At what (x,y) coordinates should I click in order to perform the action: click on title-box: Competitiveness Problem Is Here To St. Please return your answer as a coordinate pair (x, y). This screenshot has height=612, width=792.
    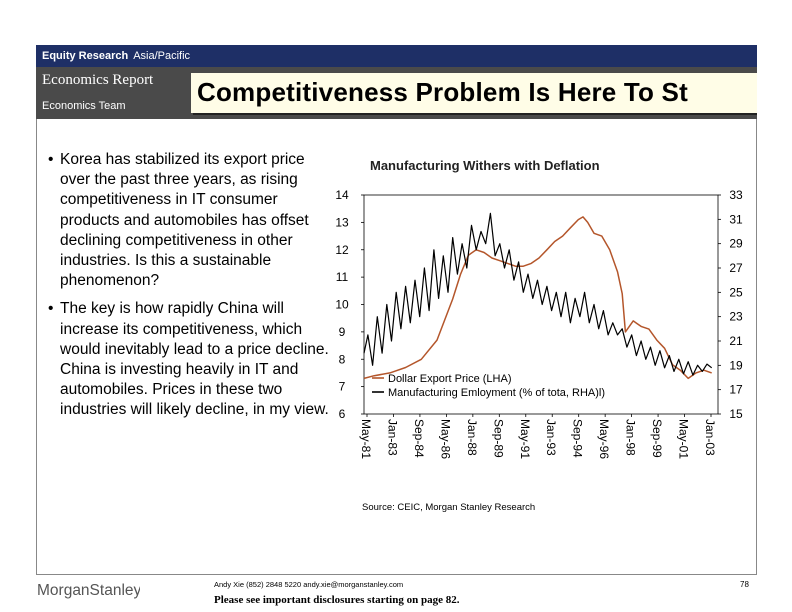
    Looking at the image, I should click on (474, 93).